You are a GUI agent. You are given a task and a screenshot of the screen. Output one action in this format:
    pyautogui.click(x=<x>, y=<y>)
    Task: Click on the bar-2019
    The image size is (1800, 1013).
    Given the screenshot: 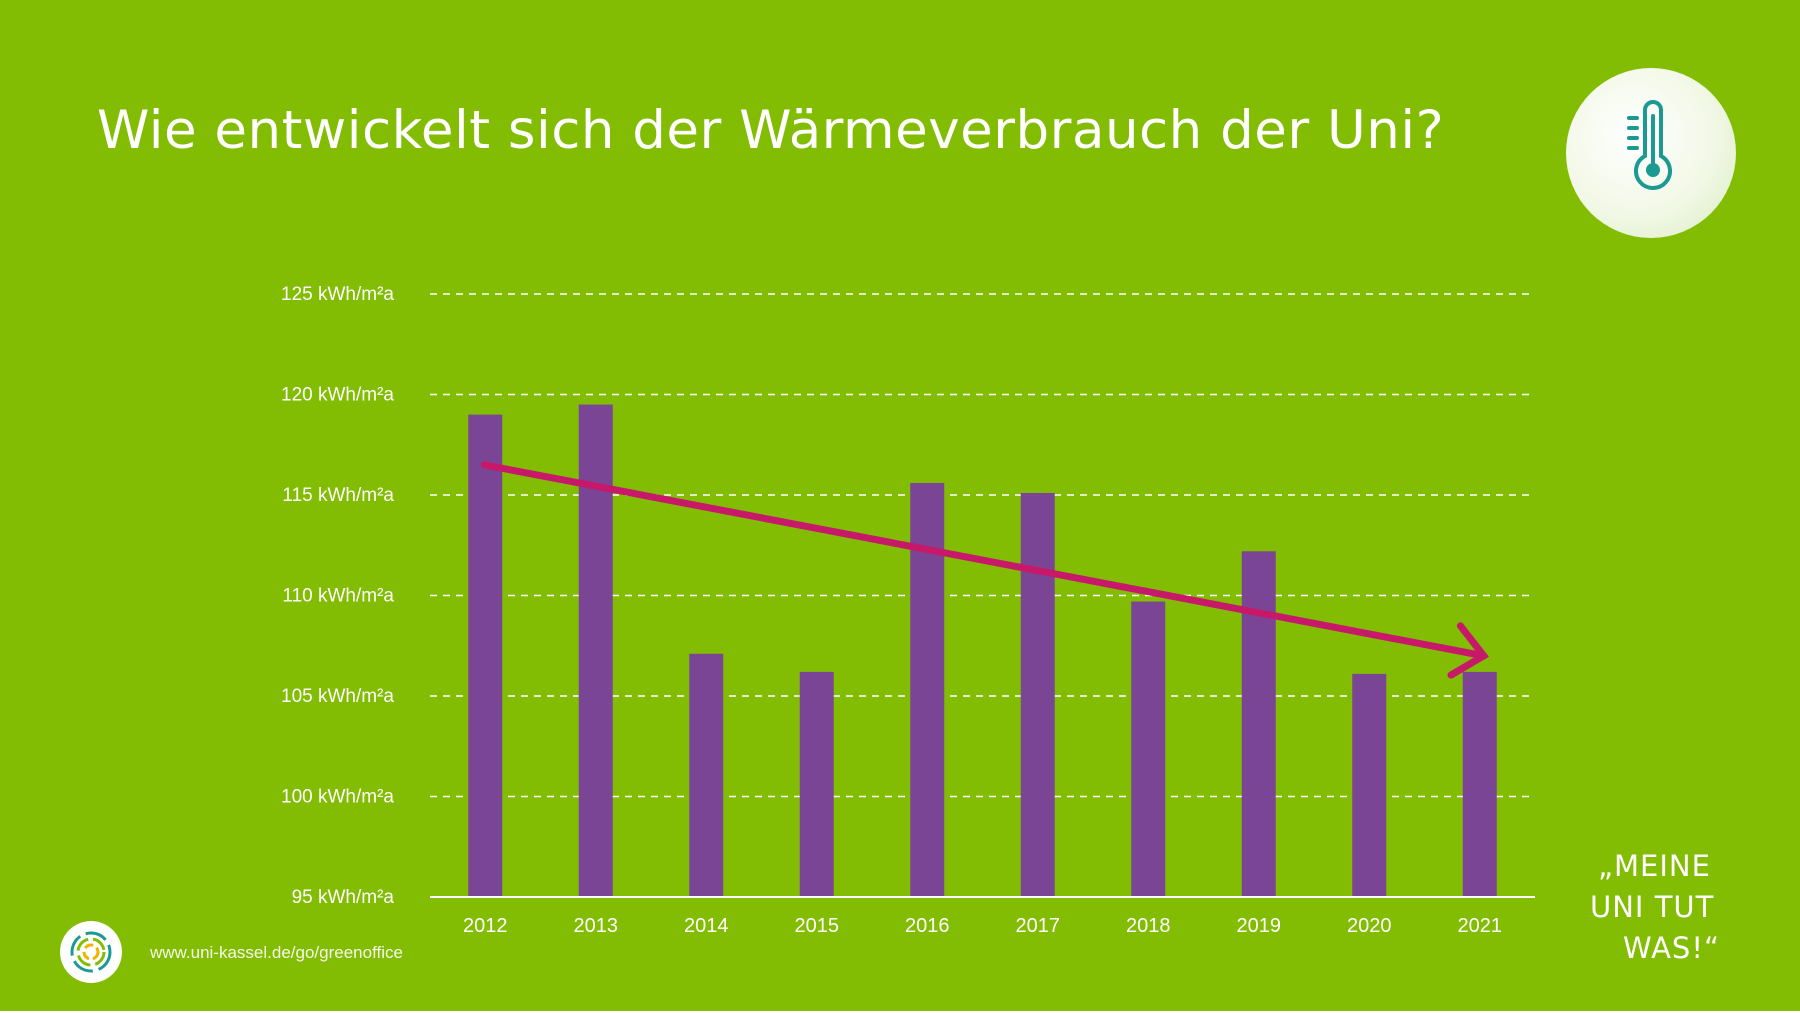 What is the action you would take?
    pyautogui.click(x=1258, y=724)
    